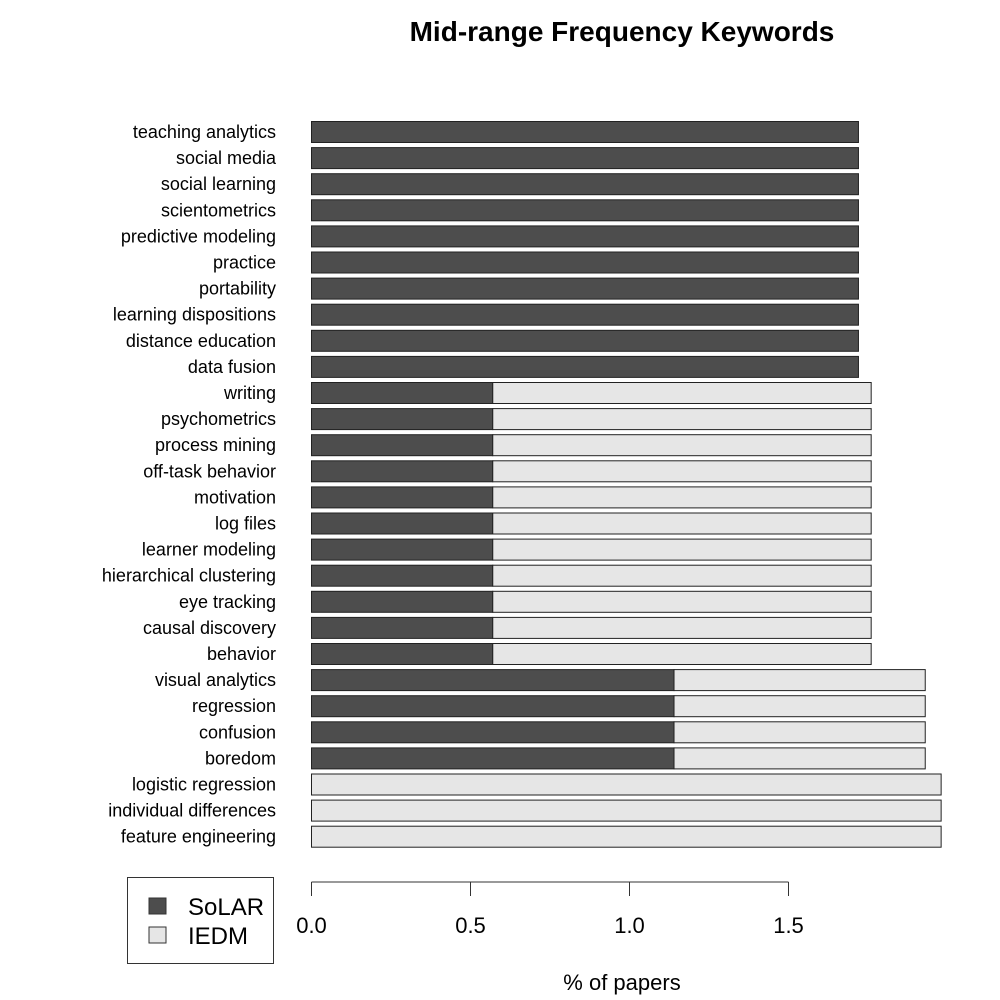  I want to click on legend-label-iedm: IEDM, so click(218, 936).